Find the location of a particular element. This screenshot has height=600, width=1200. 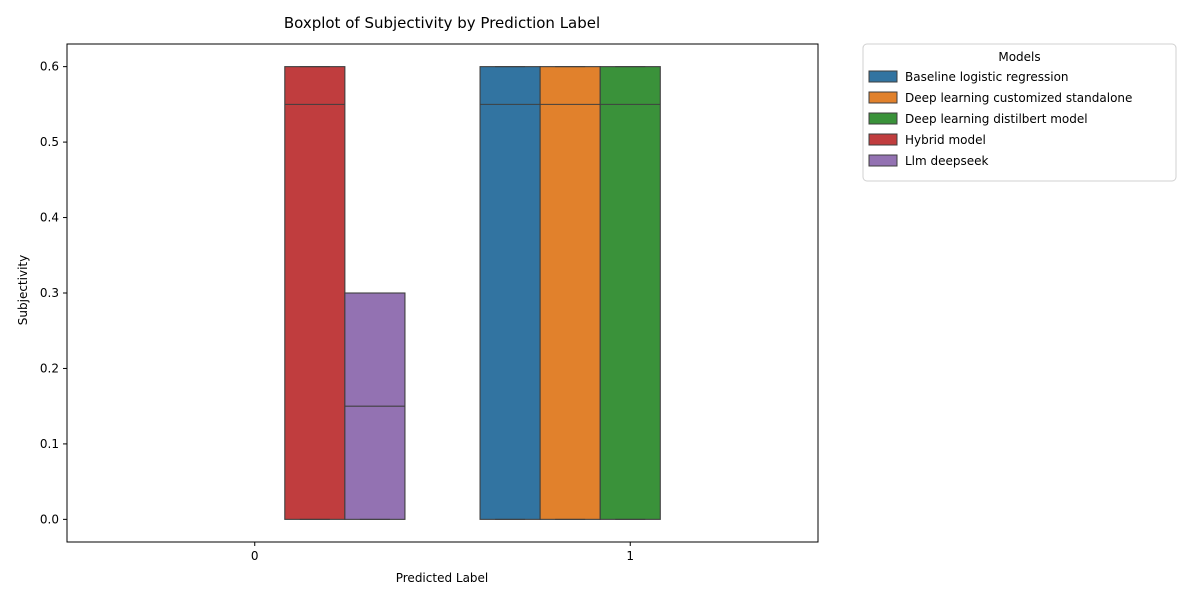

y-tick-label: 0.0 is located at coordinates (49, 519).